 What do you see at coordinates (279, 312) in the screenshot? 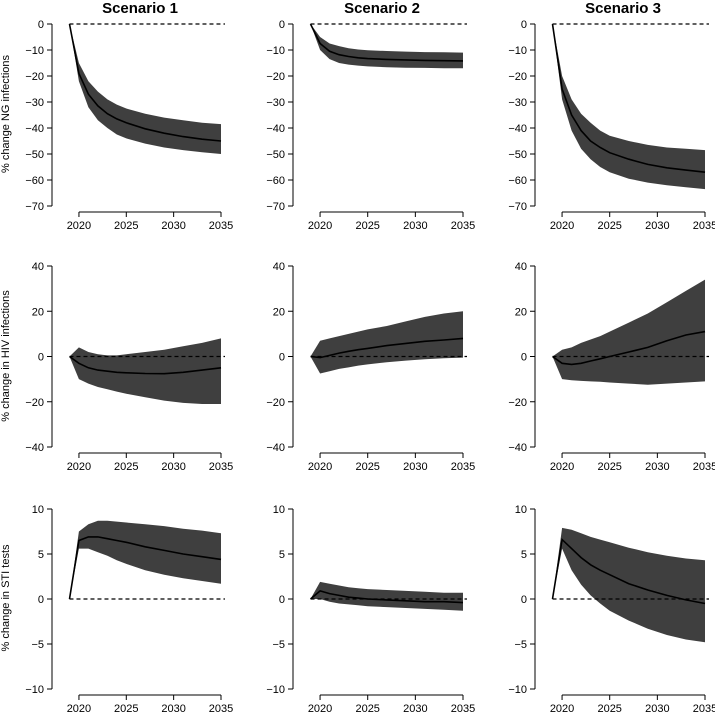
I see `y-tick-label: 20` at bounding box center [279, 312].